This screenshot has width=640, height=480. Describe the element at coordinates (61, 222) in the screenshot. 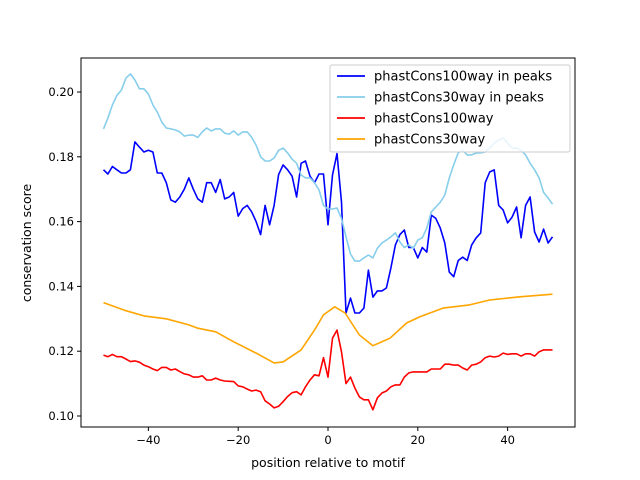

I see `y-tick-label: 0.16` at that location.